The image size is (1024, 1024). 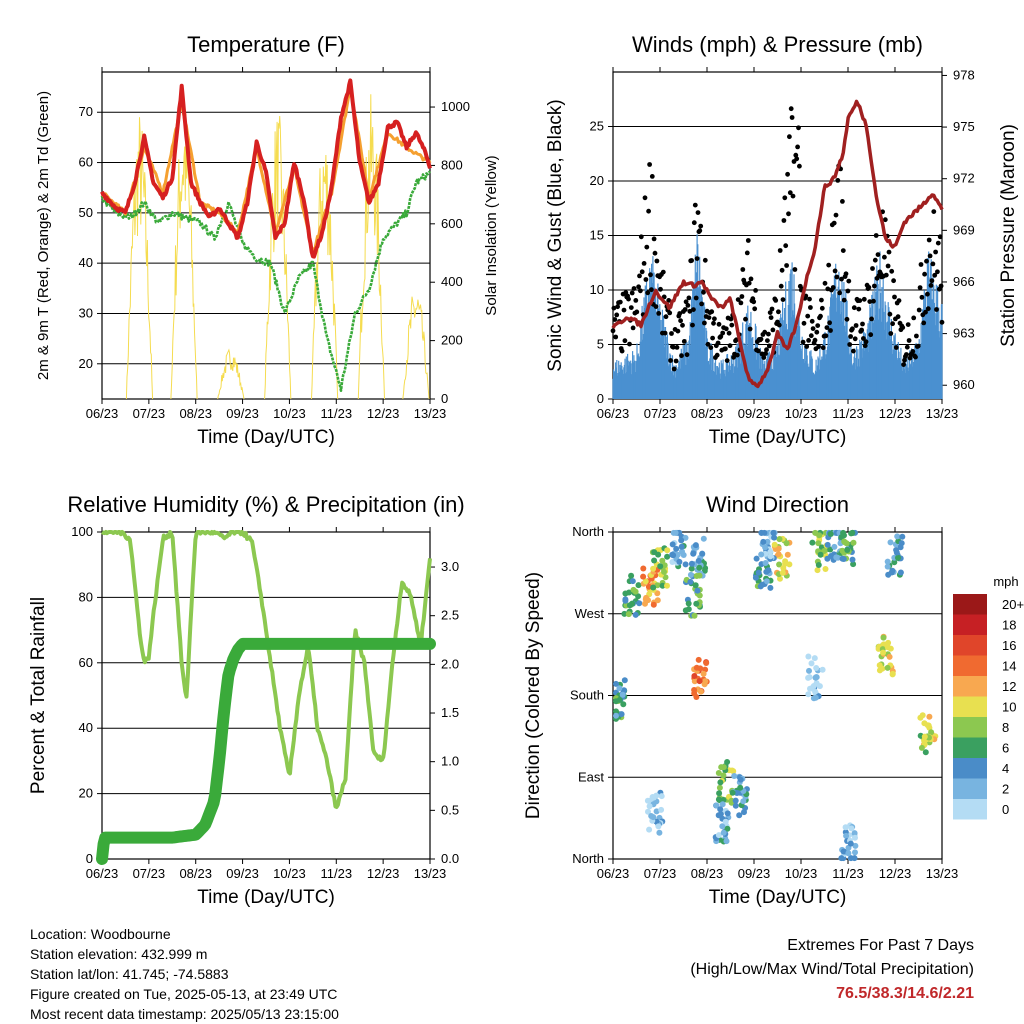 What do you see at coordinates (1005, 768) in the screenshot?
I see `legend-label: 4` at bounding box center [1005, 768].